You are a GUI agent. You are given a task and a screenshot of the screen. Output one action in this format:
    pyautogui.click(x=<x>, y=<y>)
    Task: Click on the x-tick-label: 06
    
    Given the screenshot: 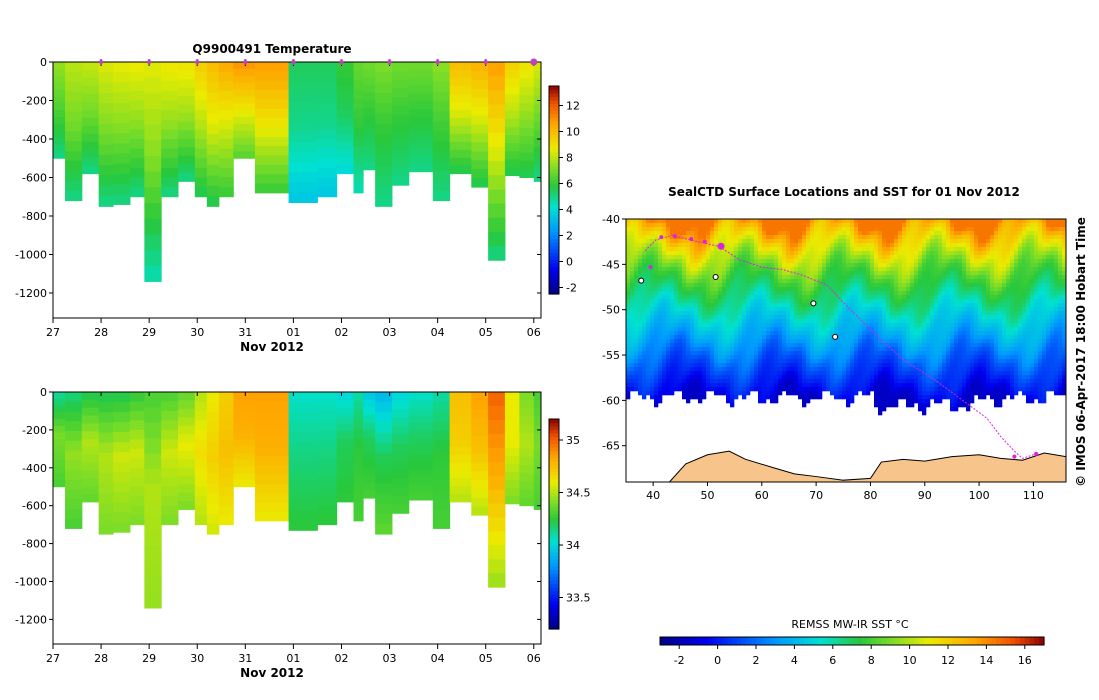 What is the action you would take?
    pyautogui.click(x=534, y=658)
    